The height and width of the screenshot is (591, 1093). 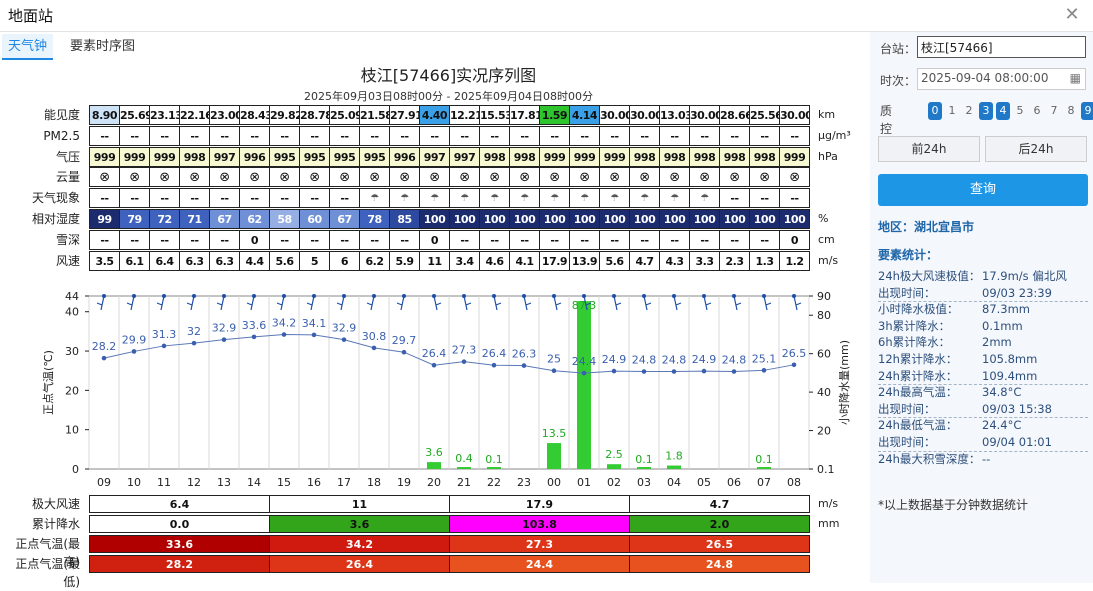 What do you see at coordinates (1072, 14) in the screenshot?
I see `close-icon: ✕` at bounding box center [1072, 14].